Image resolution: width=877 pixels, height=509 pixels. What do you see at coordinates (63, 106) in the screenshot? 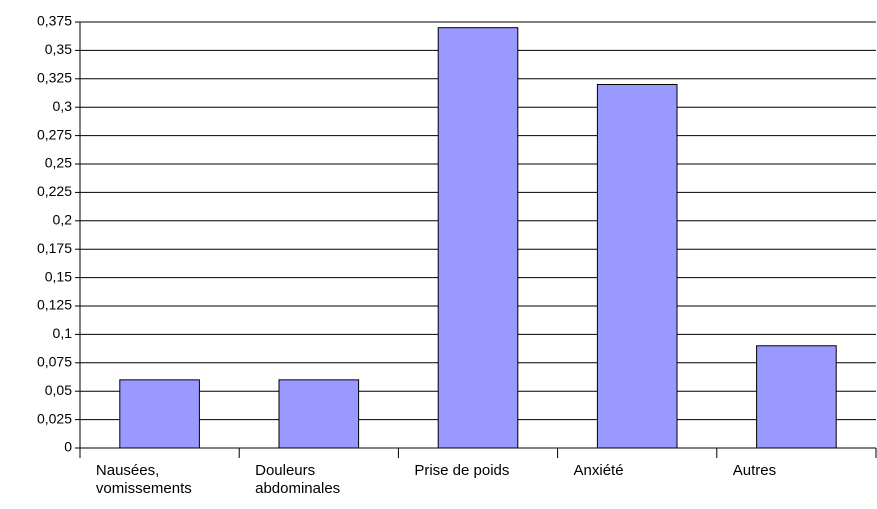
I see `y-tick-label: 0,3` at bounding box center [63, 106].